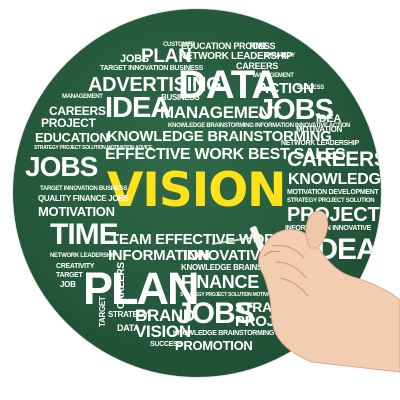 This screenshot has height=400, width=400. I want to click on word-target-innovation-business: TARGET INNOVATION BUSINESS, so click(152, 68).